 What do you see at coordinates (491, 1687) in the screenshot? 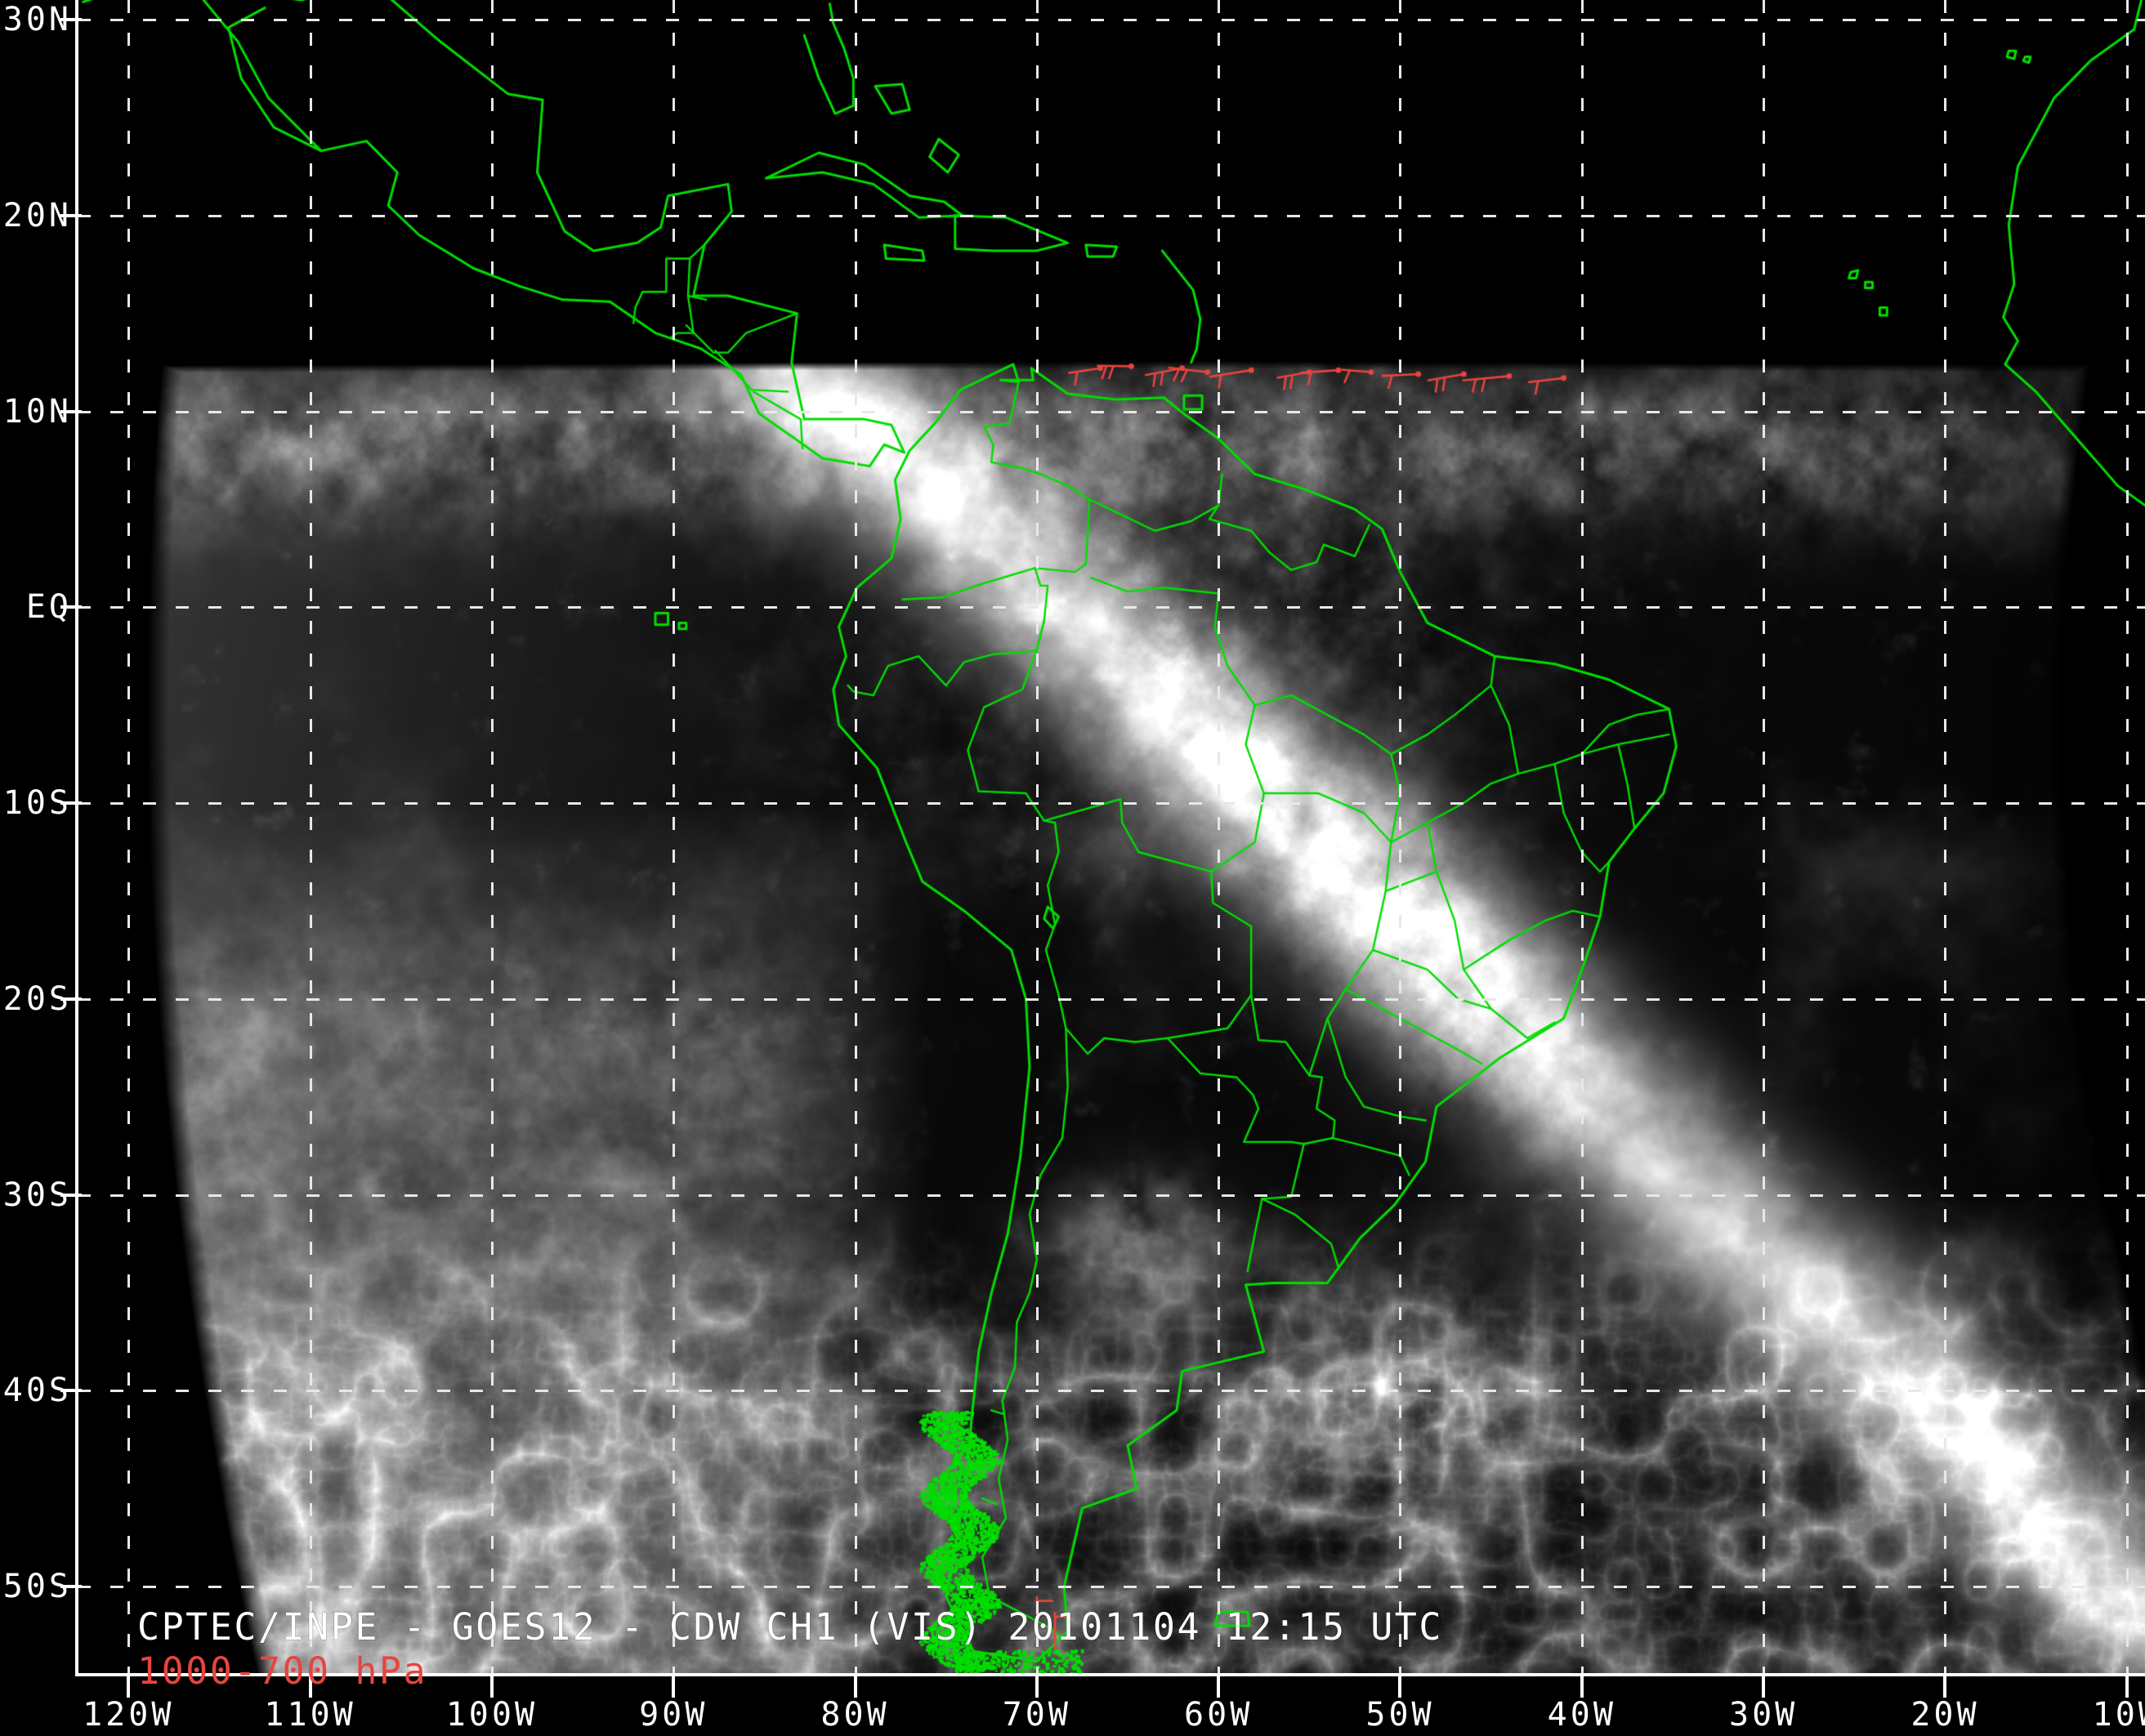
I see `x-tick-100W` at bounding box center [491, 1687].